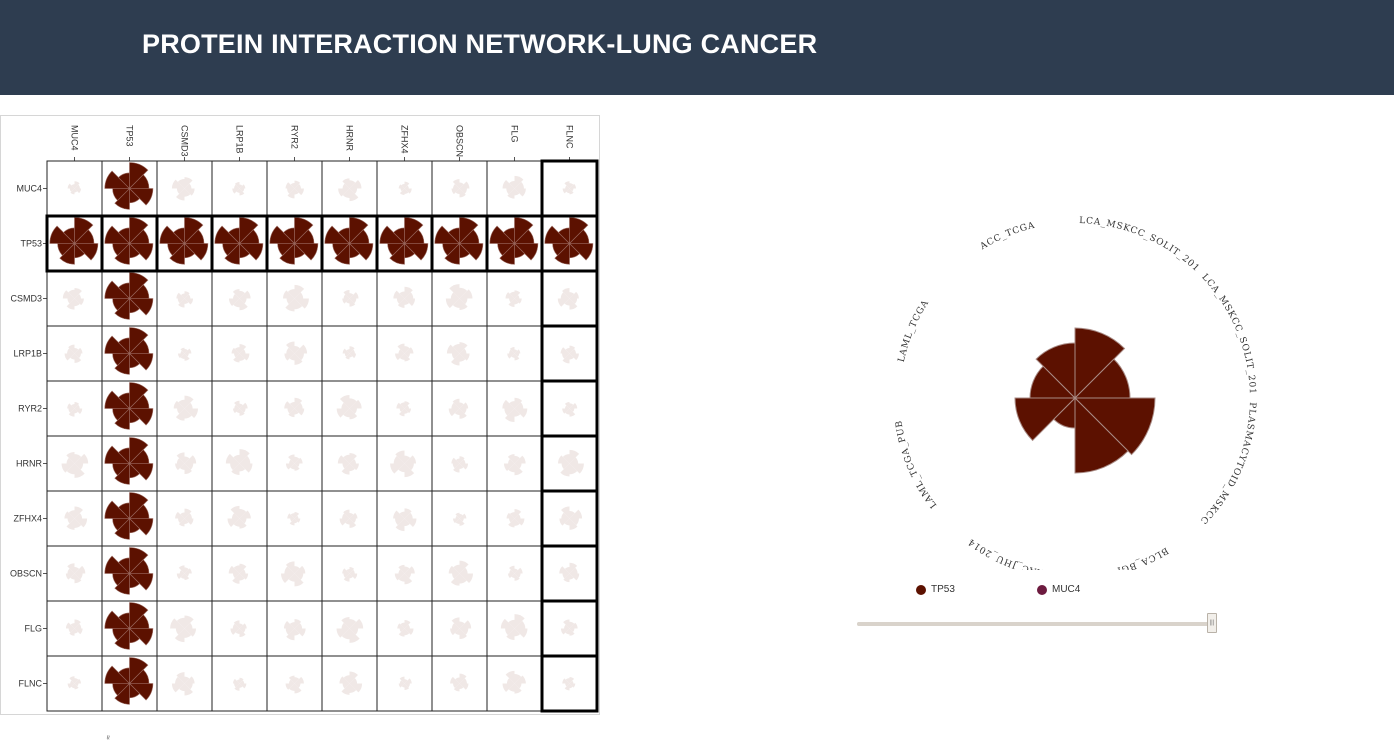  I want to click on matrix-column-label: LRP1B, so click(240, 139).